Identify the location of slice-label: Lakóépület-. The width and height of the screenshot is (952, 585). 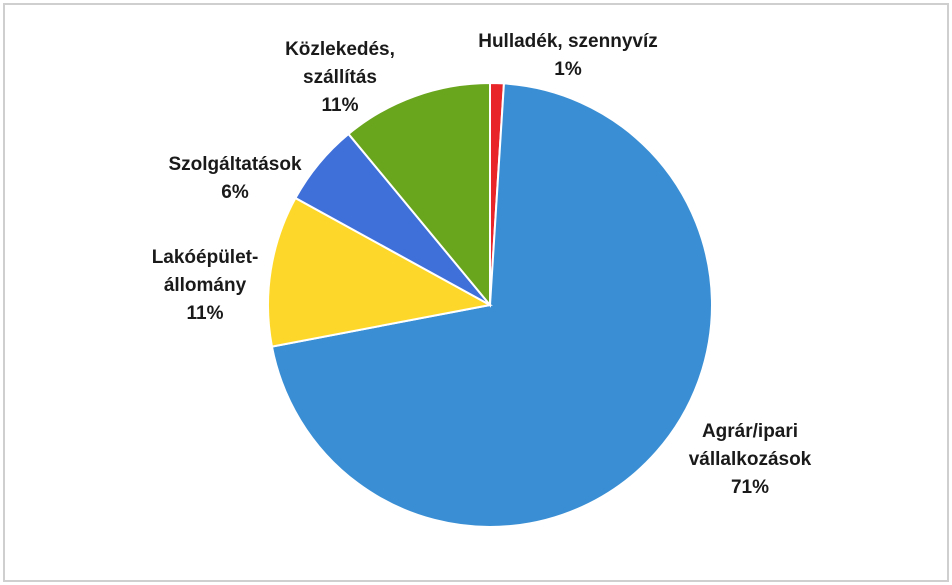
(205, 257).